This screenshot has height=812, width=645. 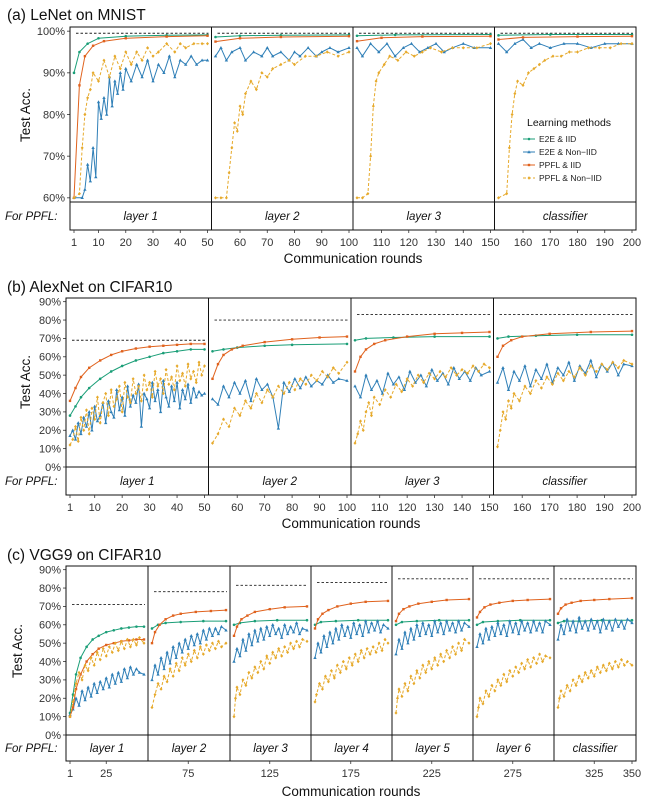 I want to click on strip-box, so click(x=422, y=481).